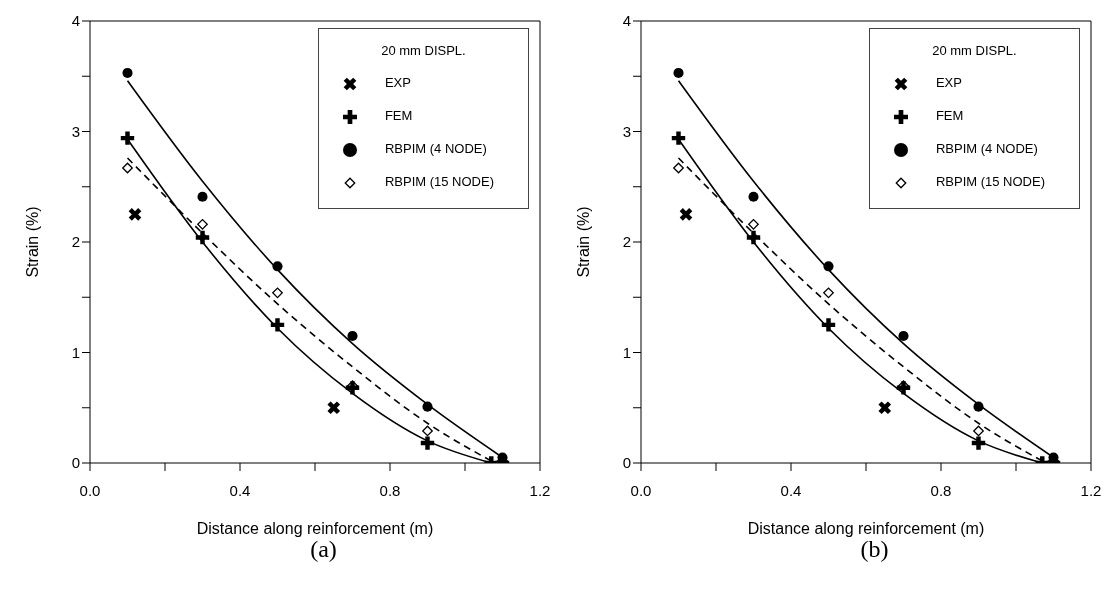 Image resolution: width=1119 pixels, height=598 pixels. I want to click on text: (b), so click(874, 549).